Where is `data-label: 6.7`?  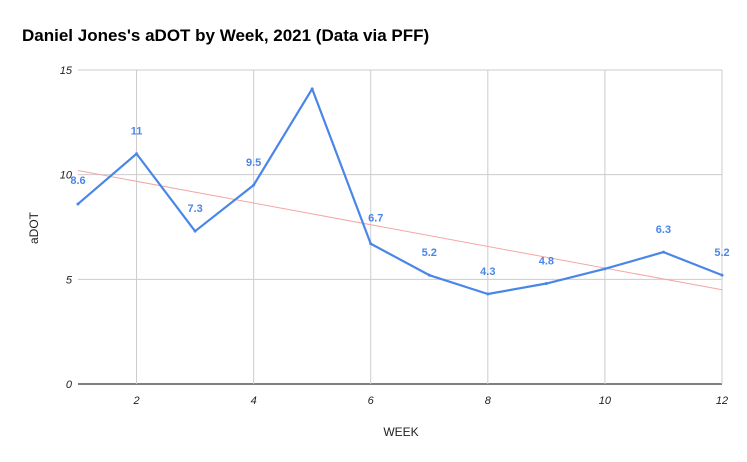
data-label: 6.7 is located at coordinates (375, 219).